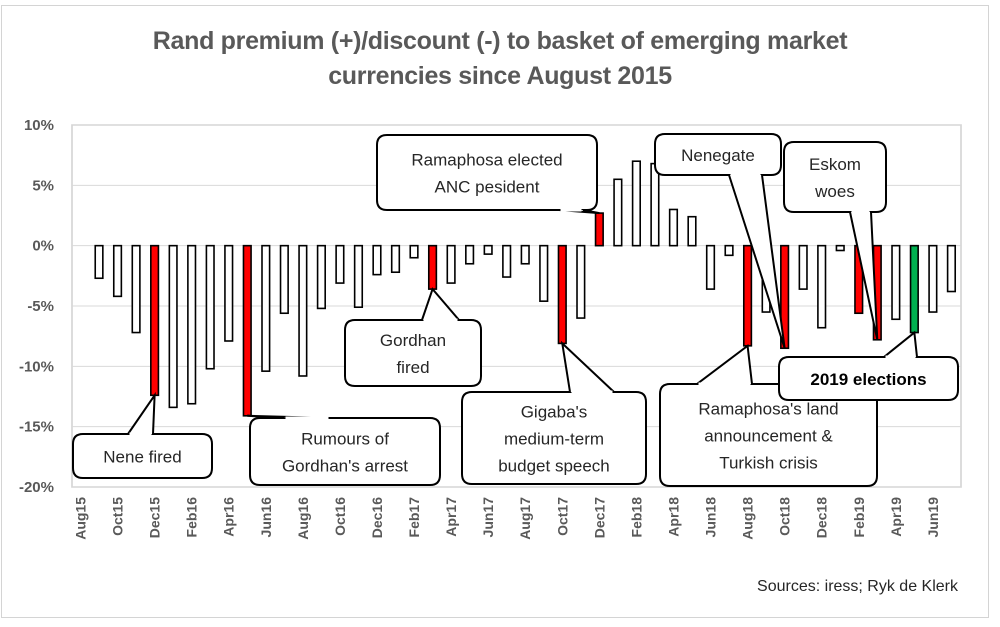 This screenshot has height=627, width=1000. I want to click on x-tick-label: Oct17, so click(562, 516).